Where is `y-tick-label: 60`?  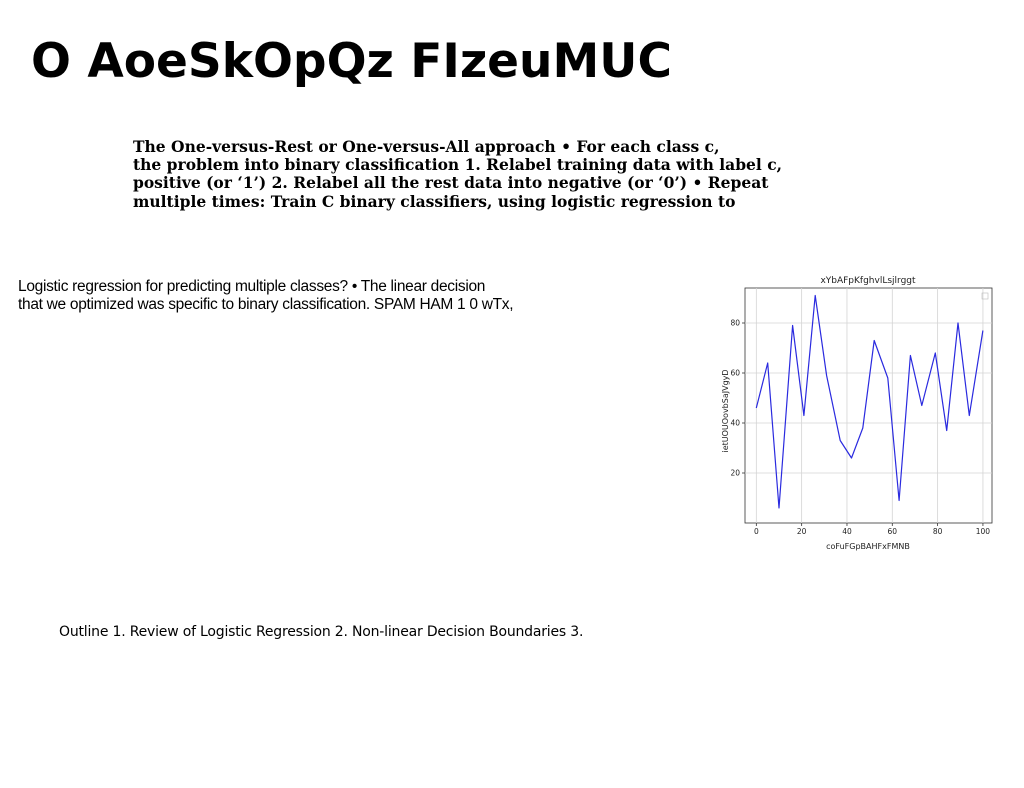
y-tick-label: 60 is located at coordinates (735, 373).